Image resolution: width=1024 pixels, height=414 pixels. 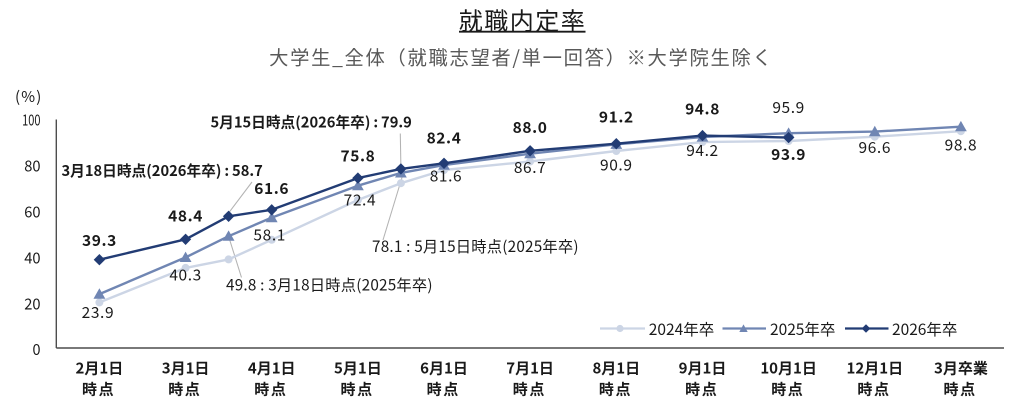 I want to click on svg-text: 48.4, so click(x=185, y=216).